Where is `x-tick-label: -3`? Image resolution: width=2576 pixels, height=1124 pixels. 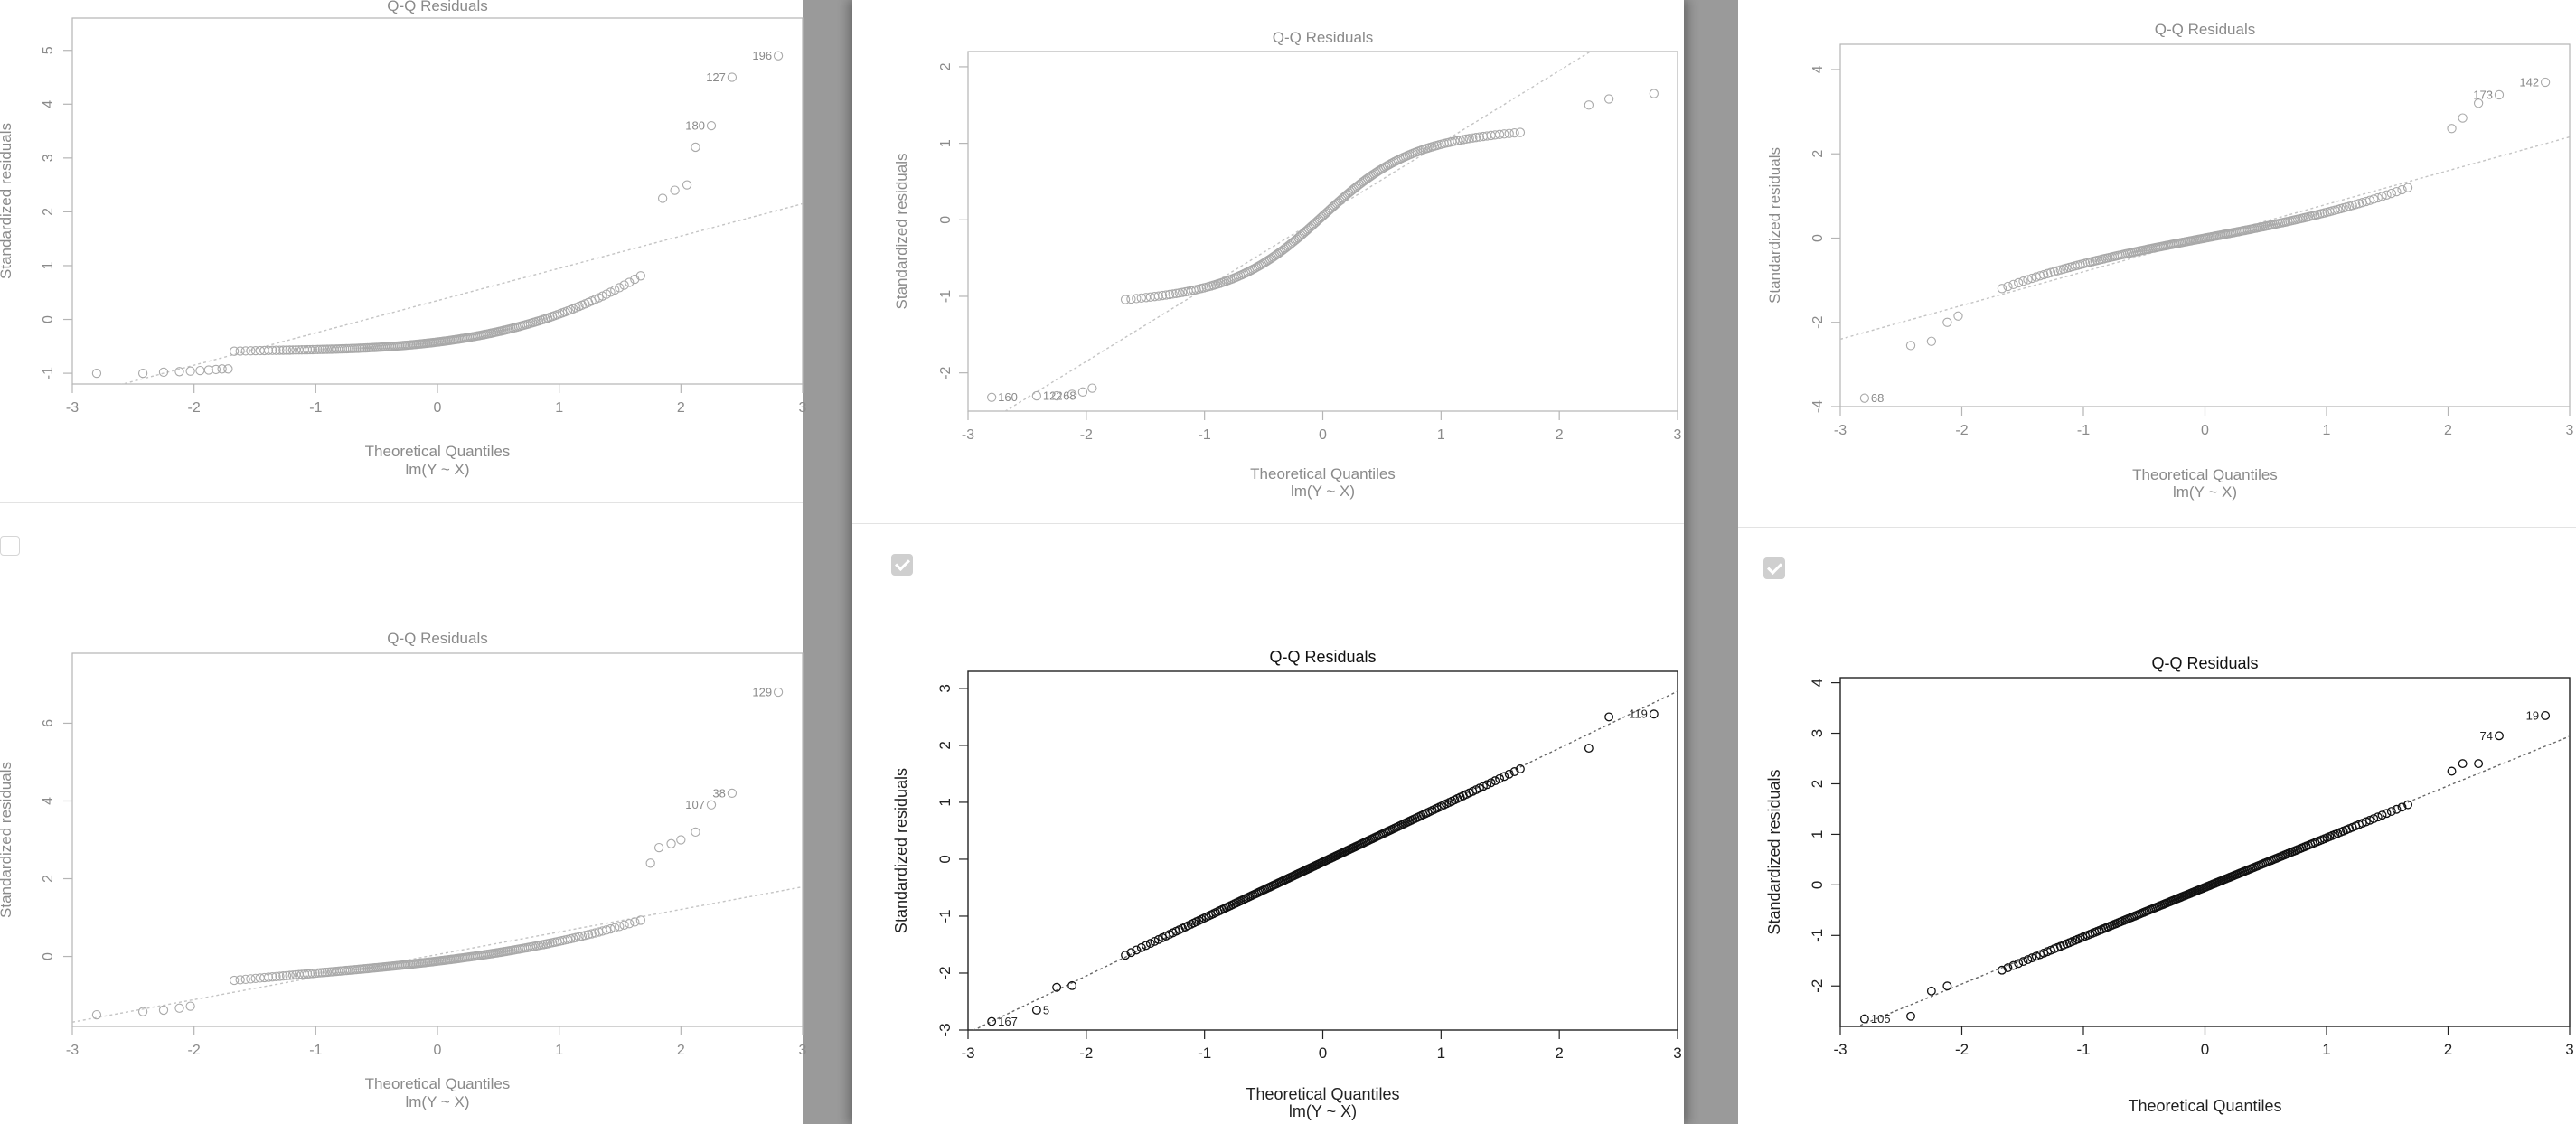
x-tick-label: -3 is located at coordinates (73, 408).